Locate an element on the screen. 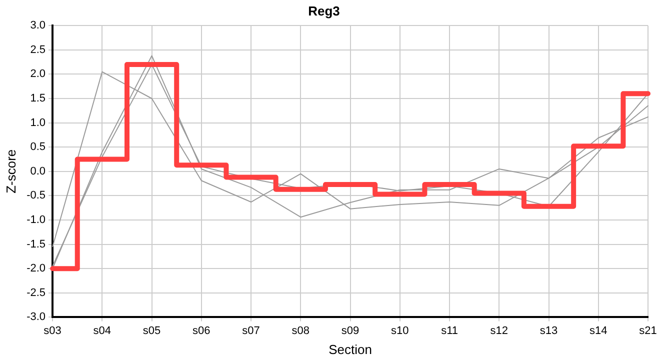 The width and height of the screenshot is (660, 360). y-tick-label: -3.0 is located at coordinates (36, 317).